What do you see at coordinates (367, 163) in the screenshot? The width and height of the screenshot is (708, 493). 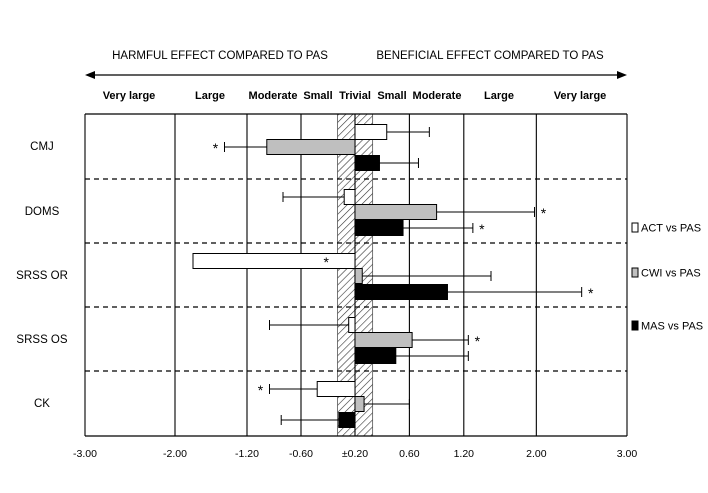 I see `bar-mas-vs-pas-cmj` at bounding box center [367, 163].